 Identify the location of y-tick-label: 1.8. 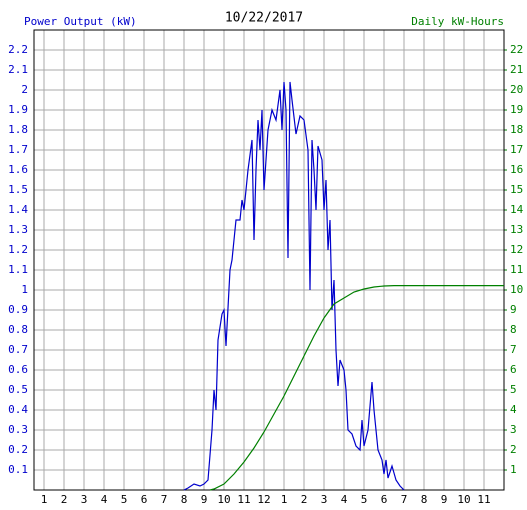
(18, 129).